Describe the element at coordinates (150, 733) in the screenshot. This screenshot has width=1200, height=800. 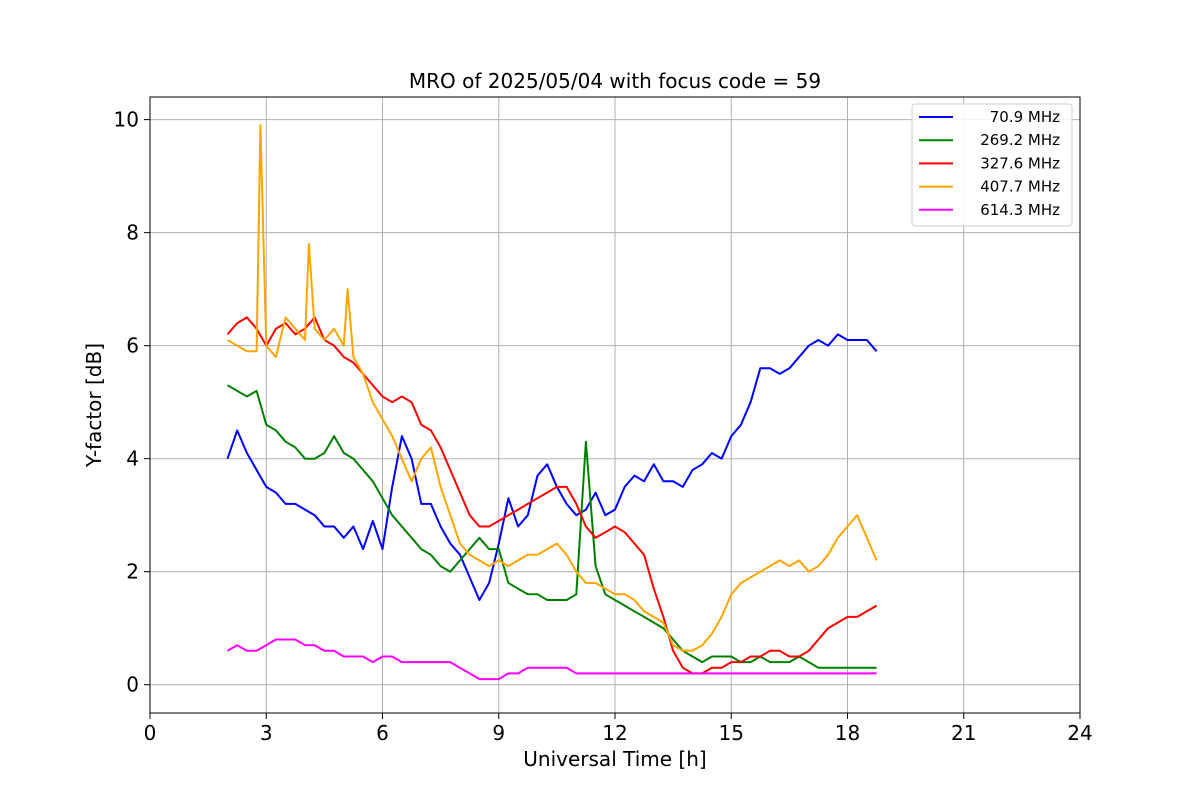
I see `x-tick-label: 0` at that location.